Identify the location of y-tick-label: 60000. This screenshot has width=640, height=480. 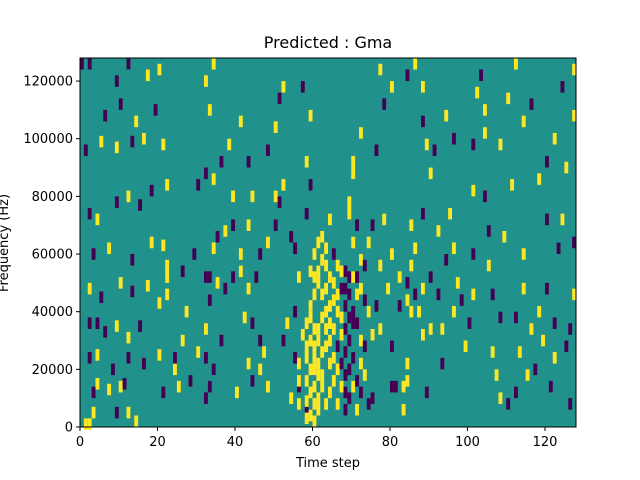
(52, 255).